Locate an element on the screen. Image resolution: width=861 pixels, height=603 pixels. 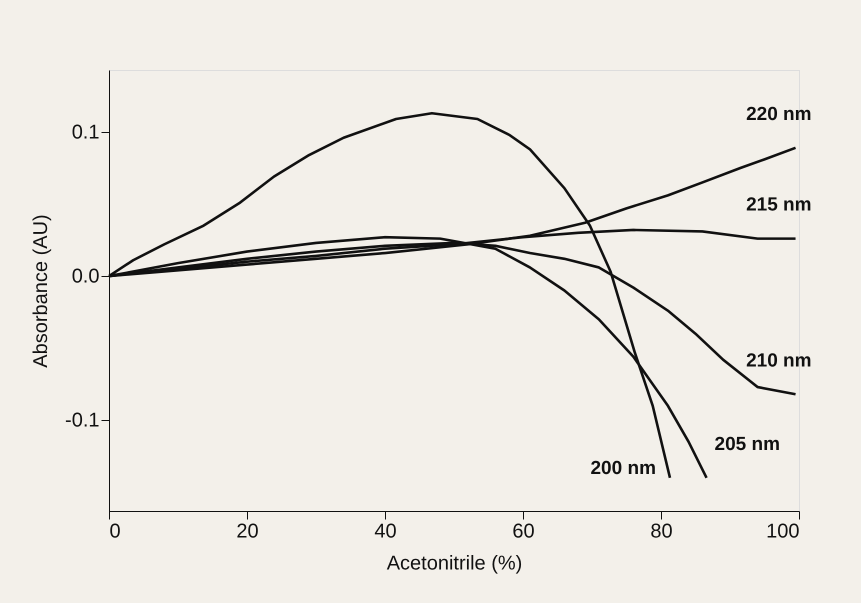
series-label: 210 nm is located at coordinates (779, 361).